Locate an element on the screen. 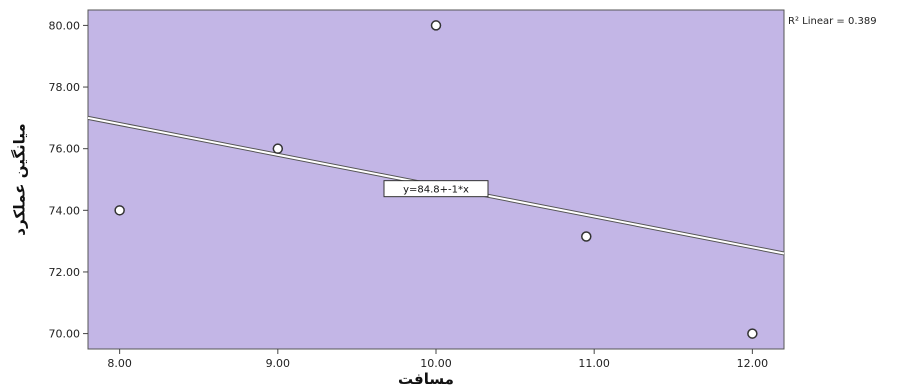  x-tick-label: 10.00 is located at coordinates (436, 363).